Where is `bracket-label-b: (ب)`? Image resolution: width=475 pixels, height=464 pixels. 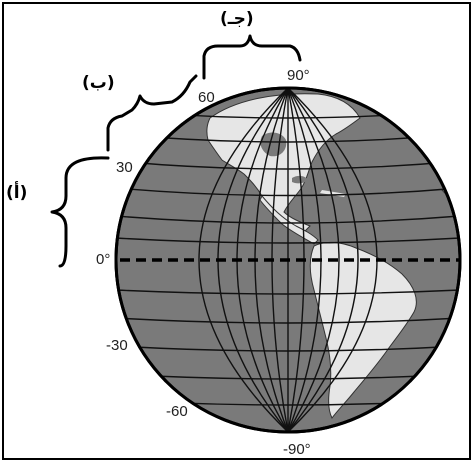 bracket-label-b: (ب) is located at coordinates (98, 83).